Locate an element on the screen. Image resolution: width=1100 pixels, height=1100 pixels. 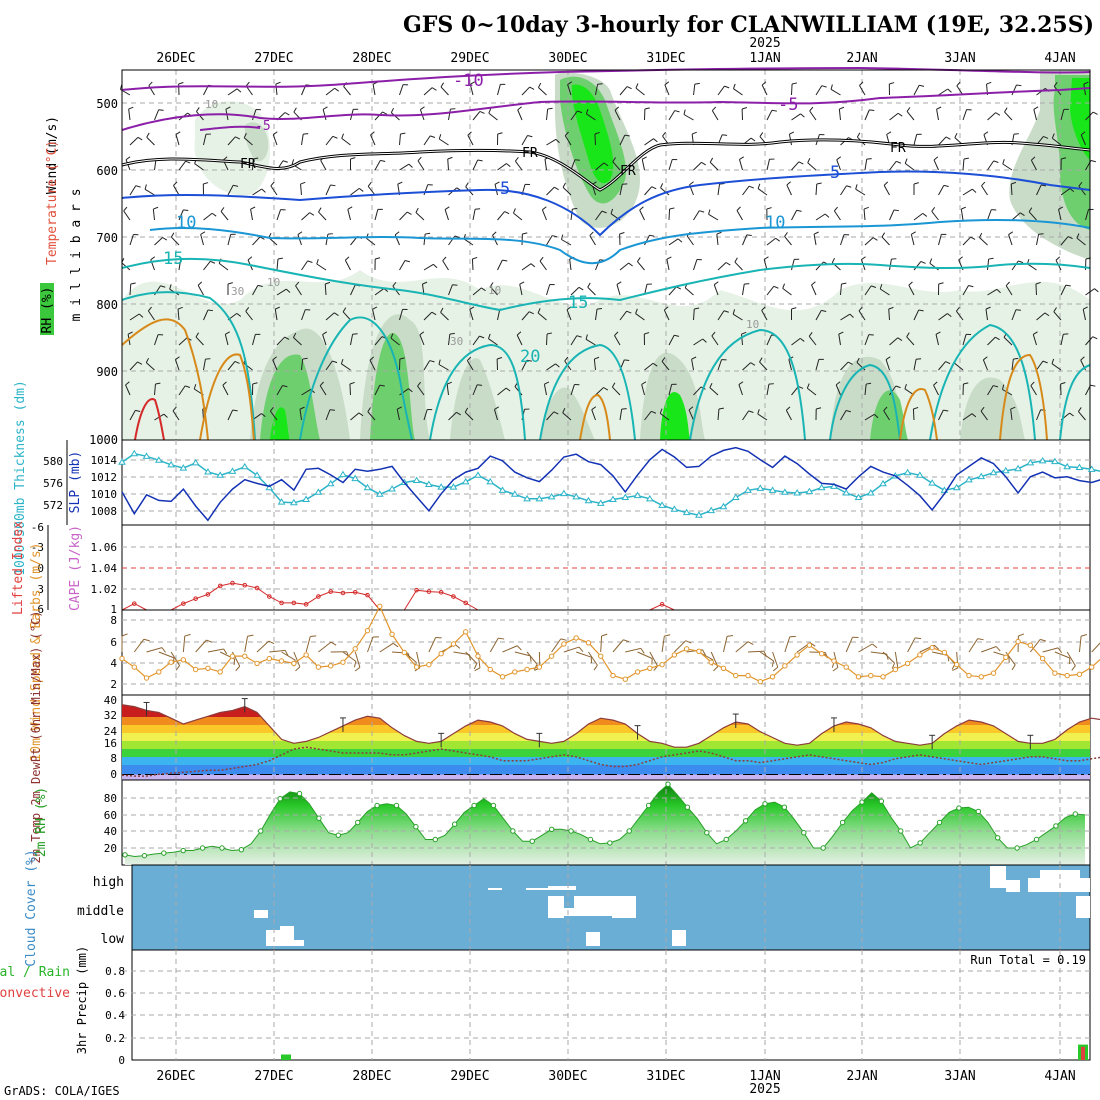
contour-plus20-a is located at coordinates (188, 366).